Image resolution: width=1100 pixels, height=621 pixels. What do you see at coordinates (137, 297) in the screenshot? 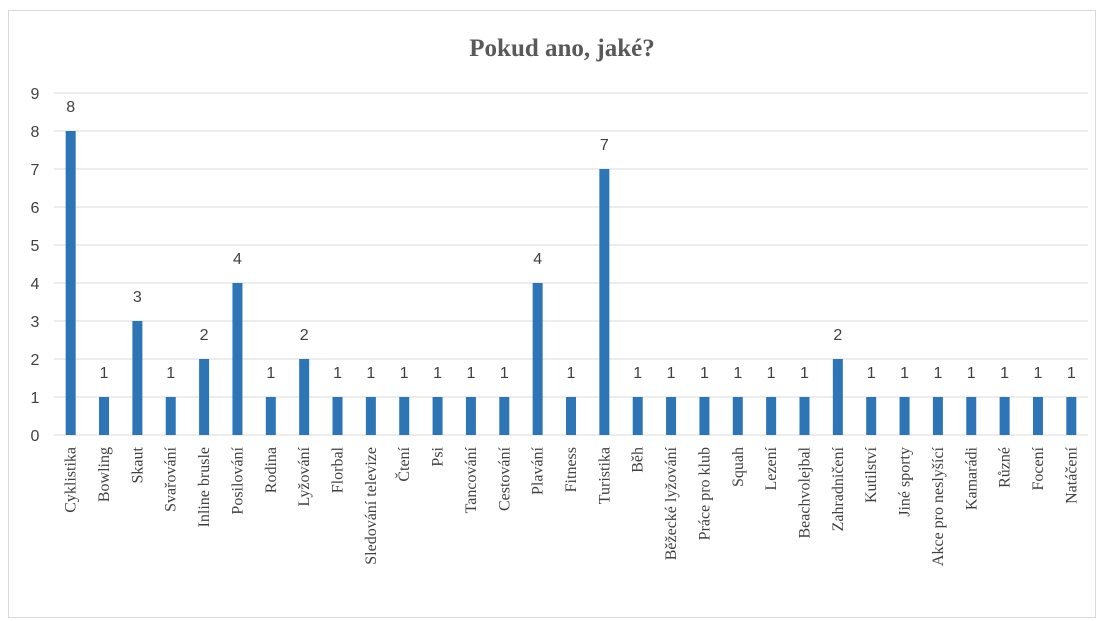
I see `data-label: 3` at bounding box center [137, 297].